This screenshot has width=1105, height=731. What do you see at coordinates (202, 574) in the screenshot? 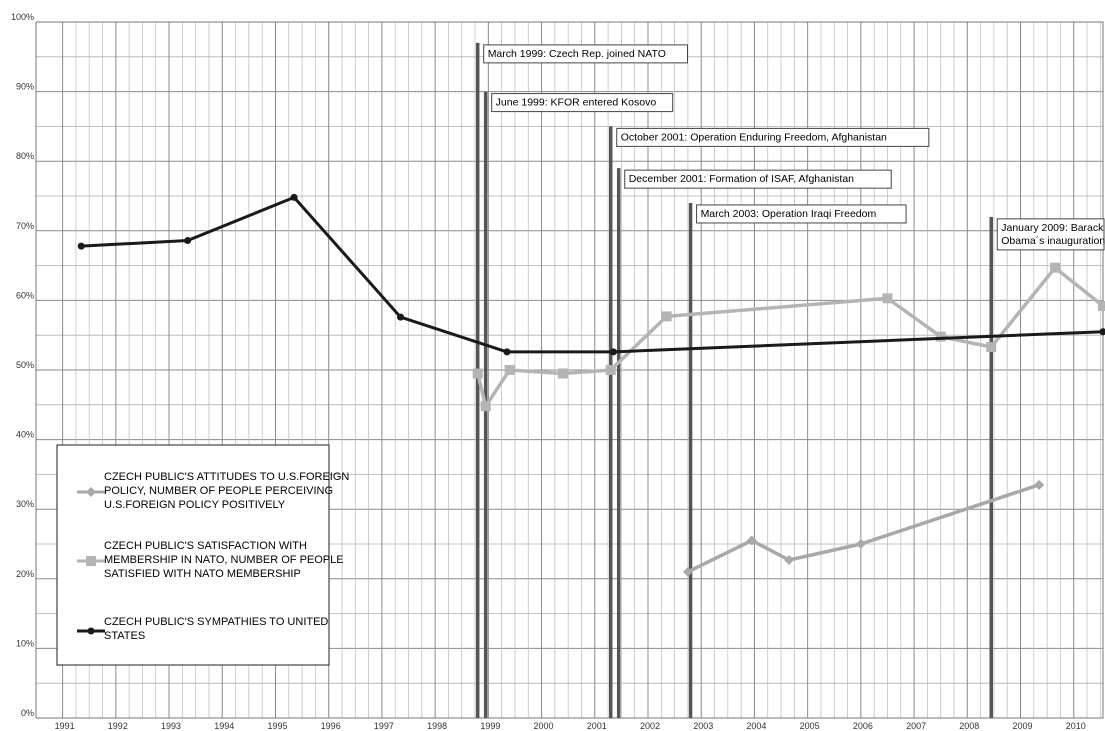
I see `legend-label: SATISFIED WITH NATO MEMBERSHIP` at bounding box center [202, 574].